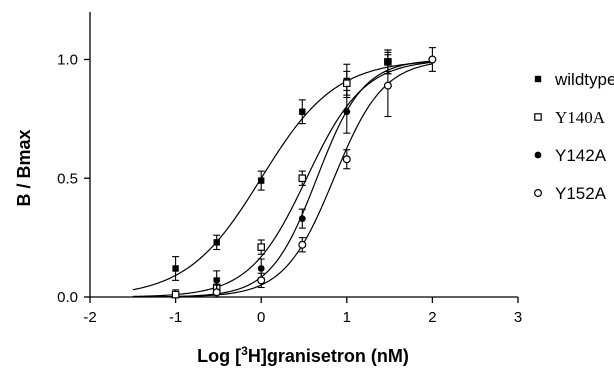 This screenshot has width=614, height=373. Describe the element at coordinates (89, 317) in the screenshot. I see `x-tick-label: -2` at that location.